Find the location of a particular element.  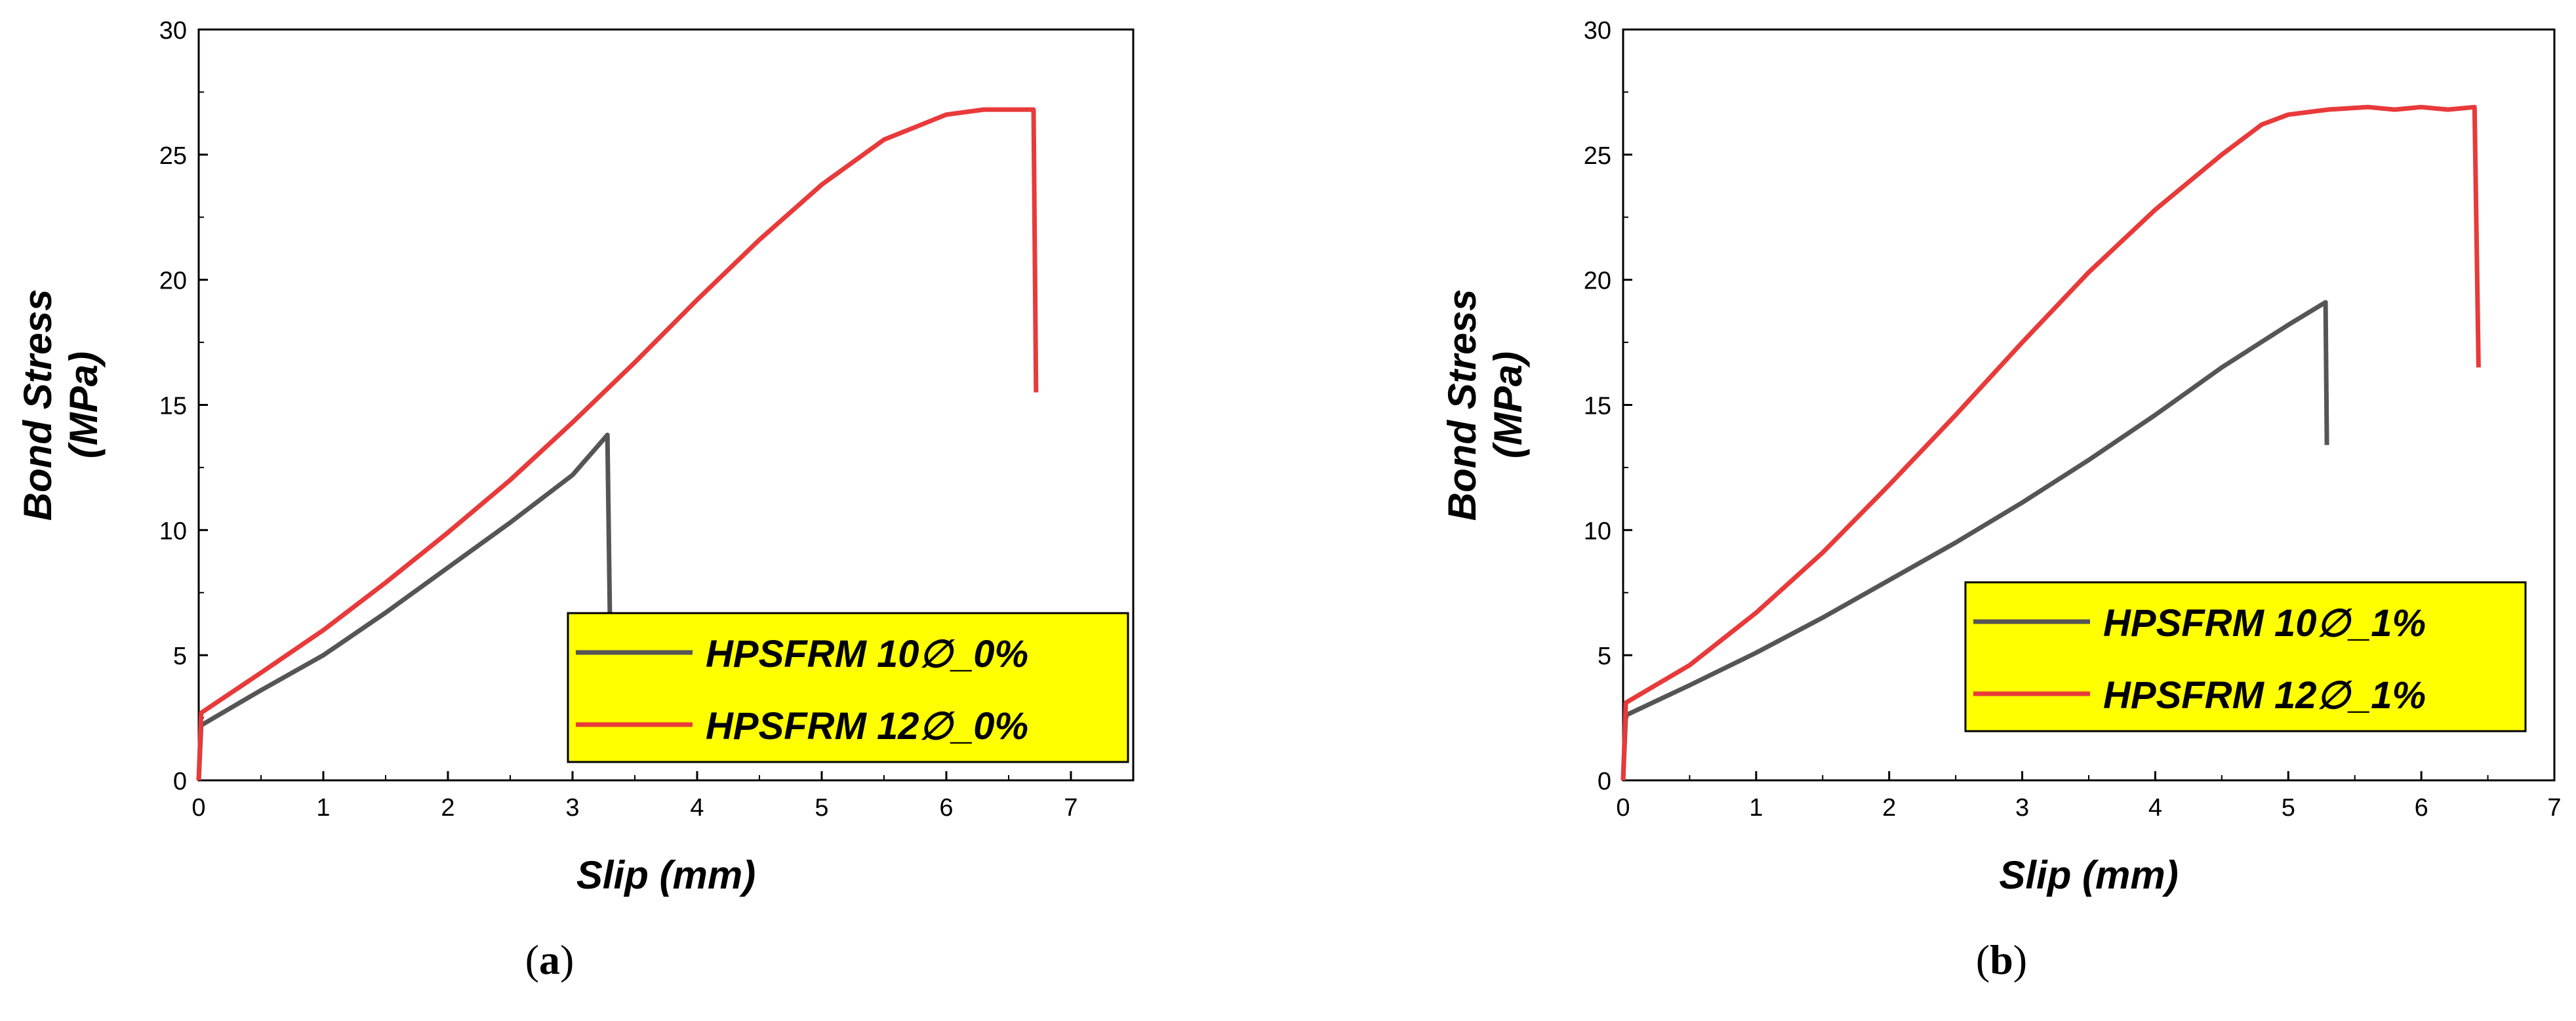

panel-label-letter: b is located at coordinates (2001, 959).